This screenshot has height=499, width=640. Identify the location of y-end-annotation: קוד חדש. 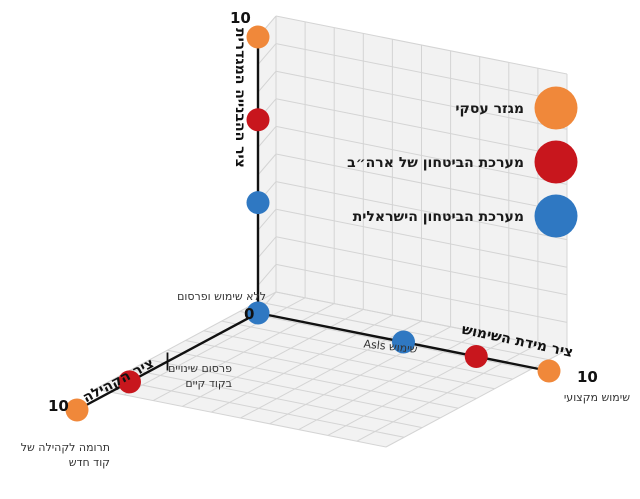
(89, 462).